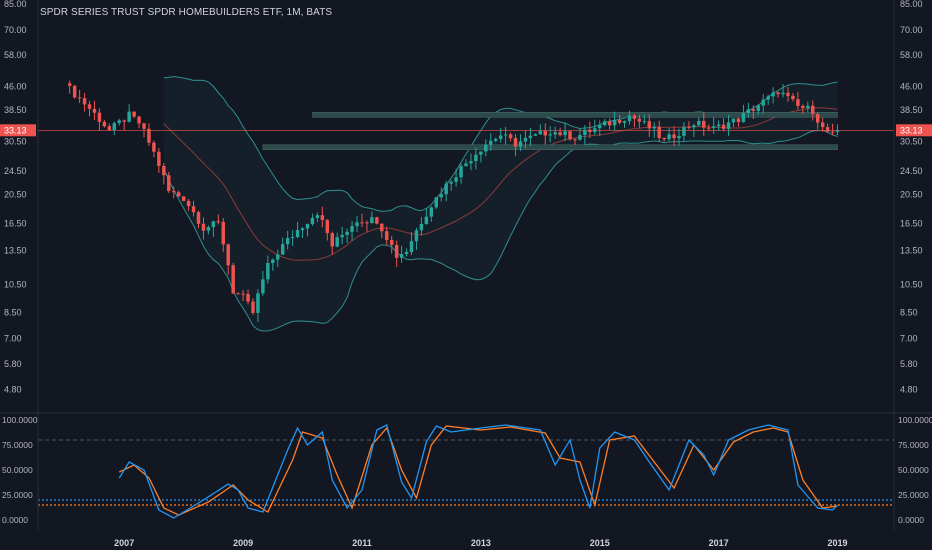  I want to click on y-tick-label-left: 38.50, so click(15, 110).